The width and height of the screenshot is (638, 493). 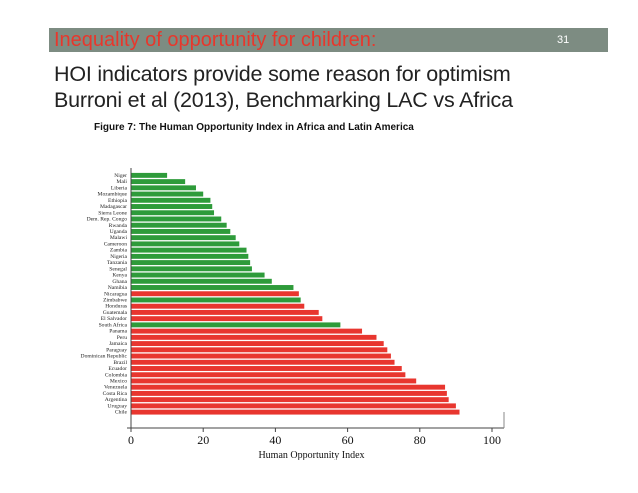 What do you see at coordinates (117, 263) in the screenshot?
I see `y-tick-label: Tanzania` at bounding box center [117, 263].